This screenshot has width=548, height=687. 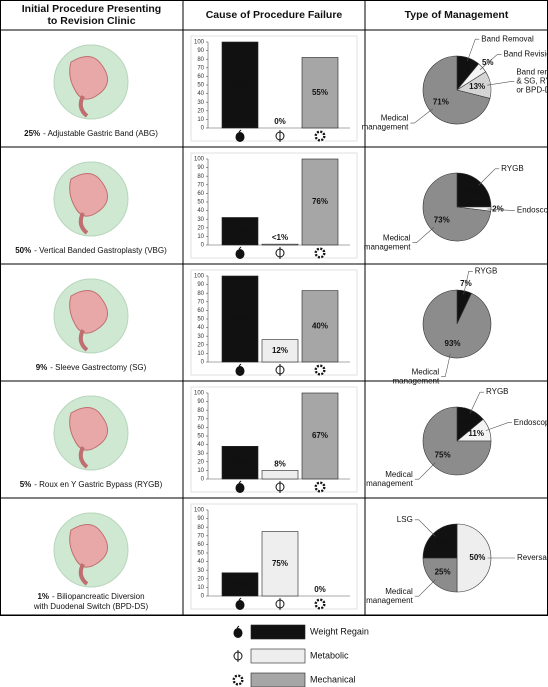 I want to click on pie-value-label: 2%, so click(x=498, y=209).